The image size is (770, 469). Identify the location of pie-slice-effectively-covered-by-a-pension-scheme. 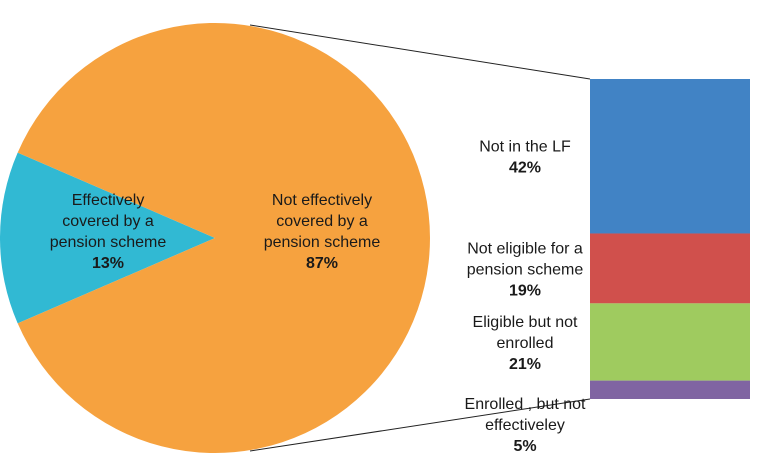
(107, 238).